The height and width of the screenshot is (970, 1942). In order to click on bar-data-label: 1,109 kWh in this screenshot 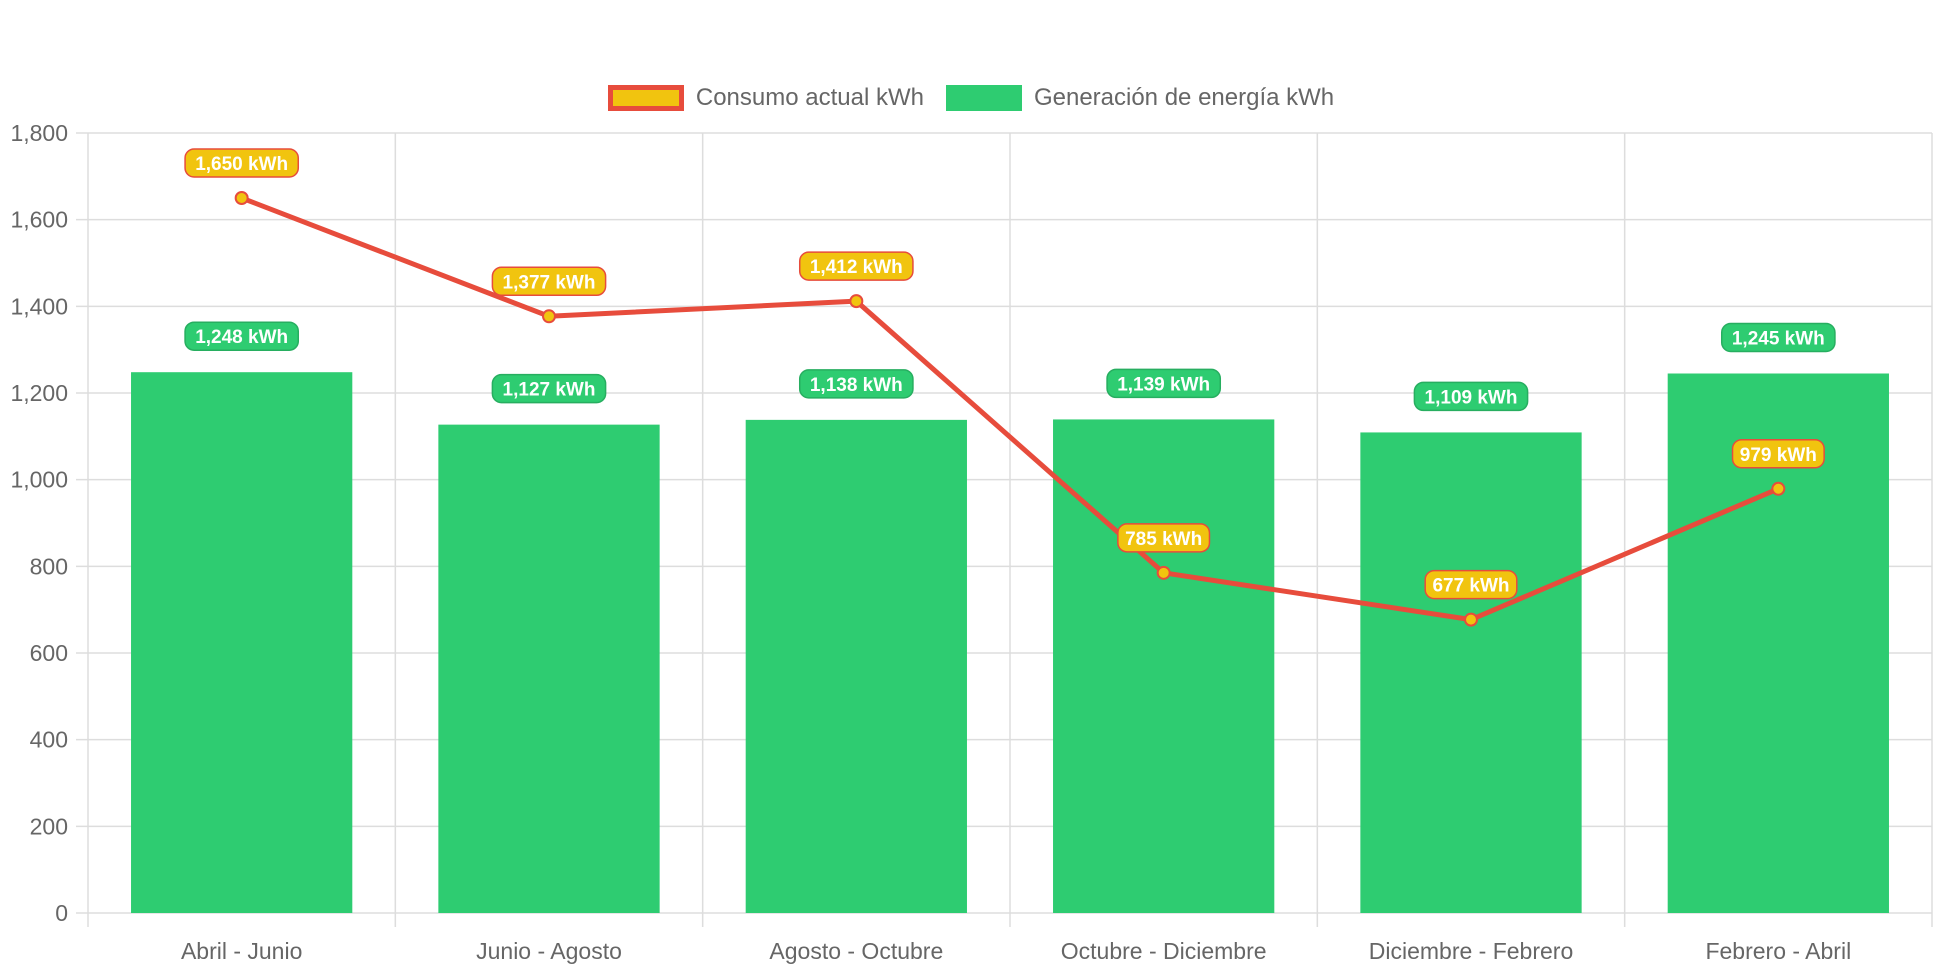, I will do `click(1471, 396)`.